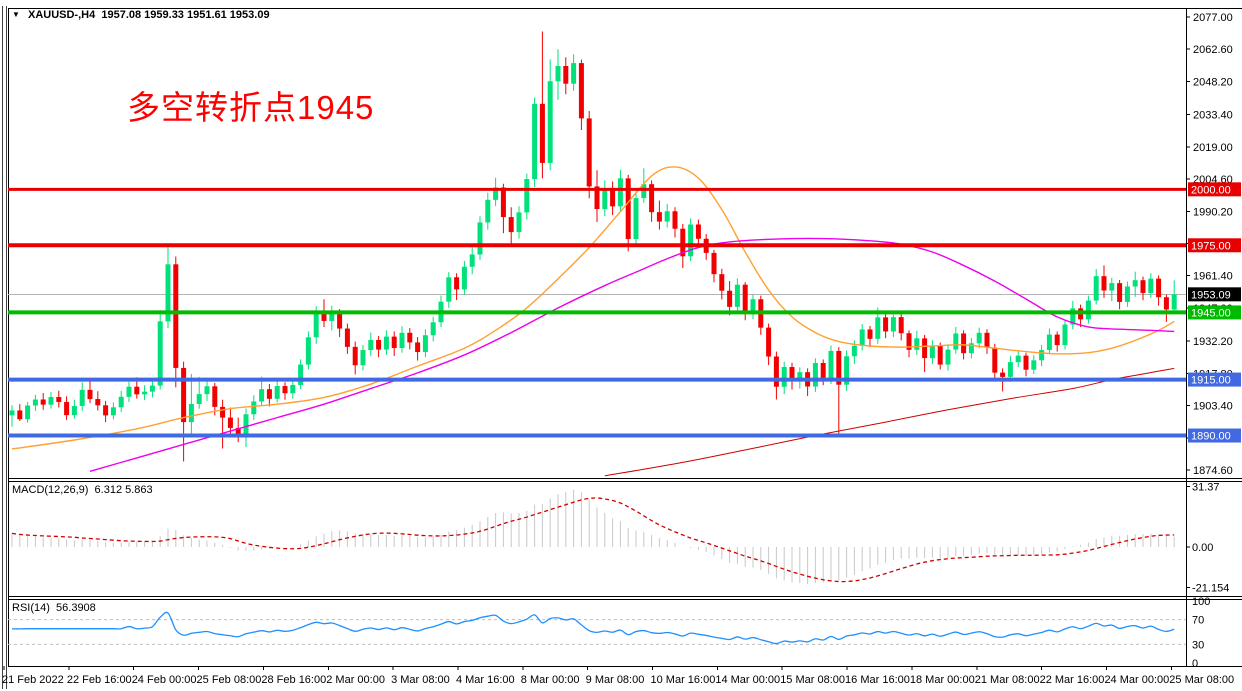  I want to click on time-axis-label: 2 Mar 00:00, so click(355, 680).